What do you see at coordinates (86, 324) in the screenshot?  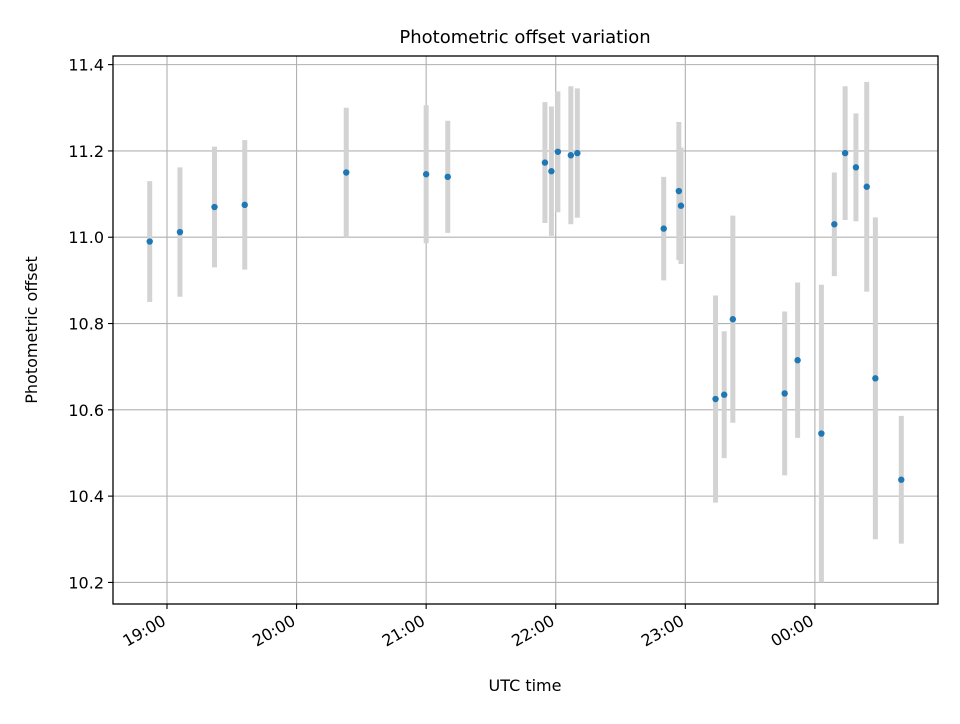 I see `y-tick-label: 10.8` at bounding box center [86, 324].